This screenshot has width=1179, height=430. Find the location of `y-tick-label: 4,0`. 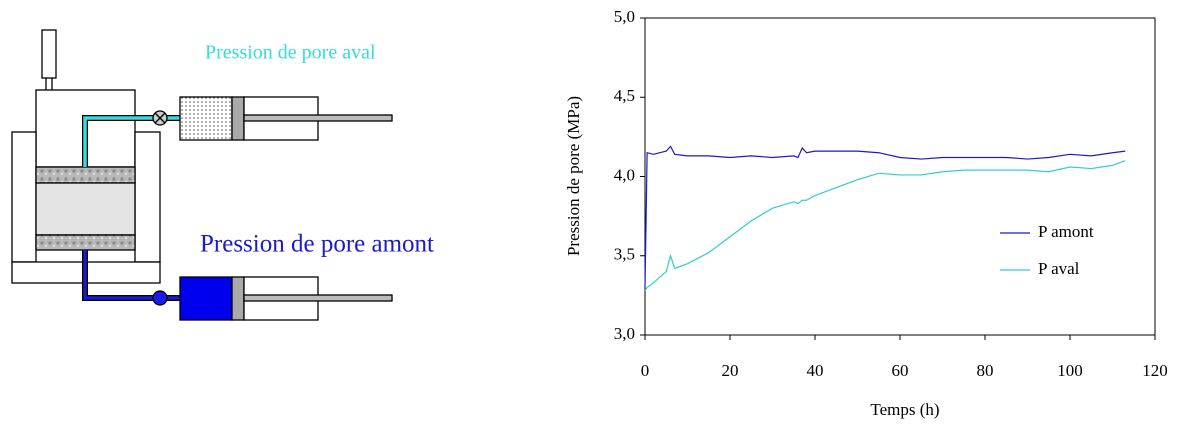

y-tick-label: 4,0 is located at coordinates (624, 174).